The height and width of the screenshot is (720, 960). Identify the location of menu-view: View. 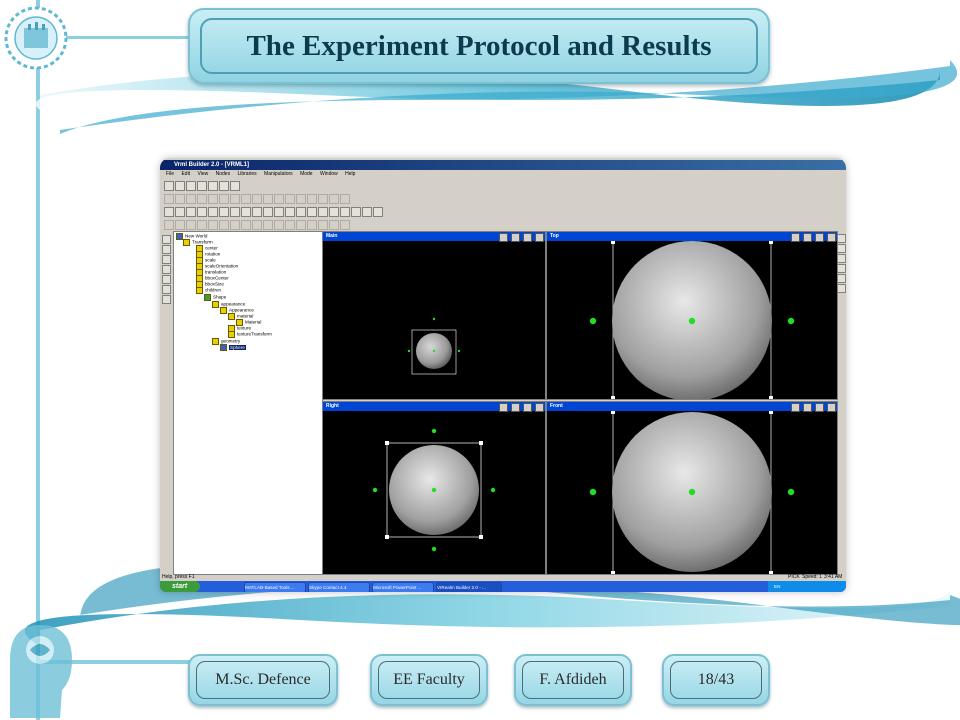
(203, 174).